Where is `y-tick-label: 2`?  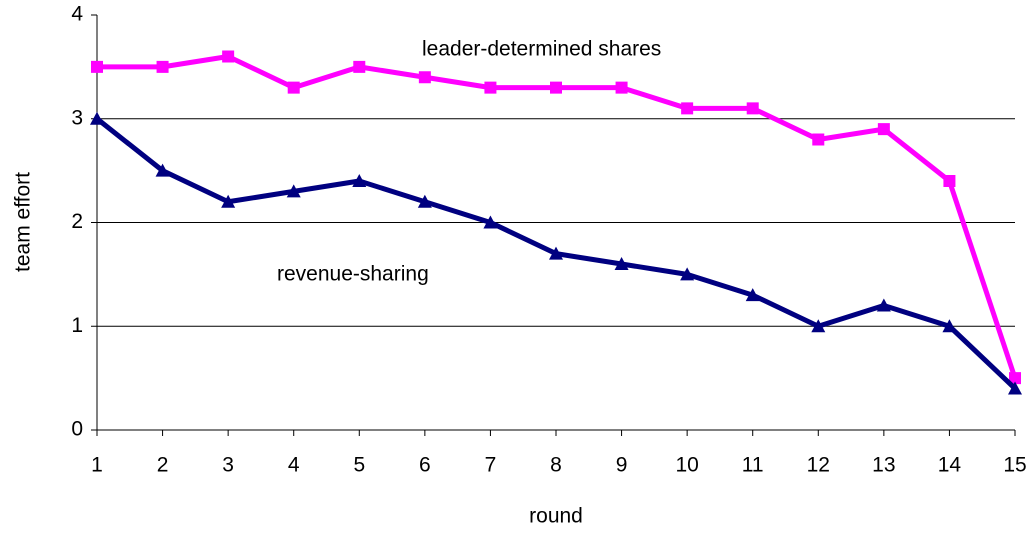
y-tick-label: 2 is located at coordinates (77, 221).